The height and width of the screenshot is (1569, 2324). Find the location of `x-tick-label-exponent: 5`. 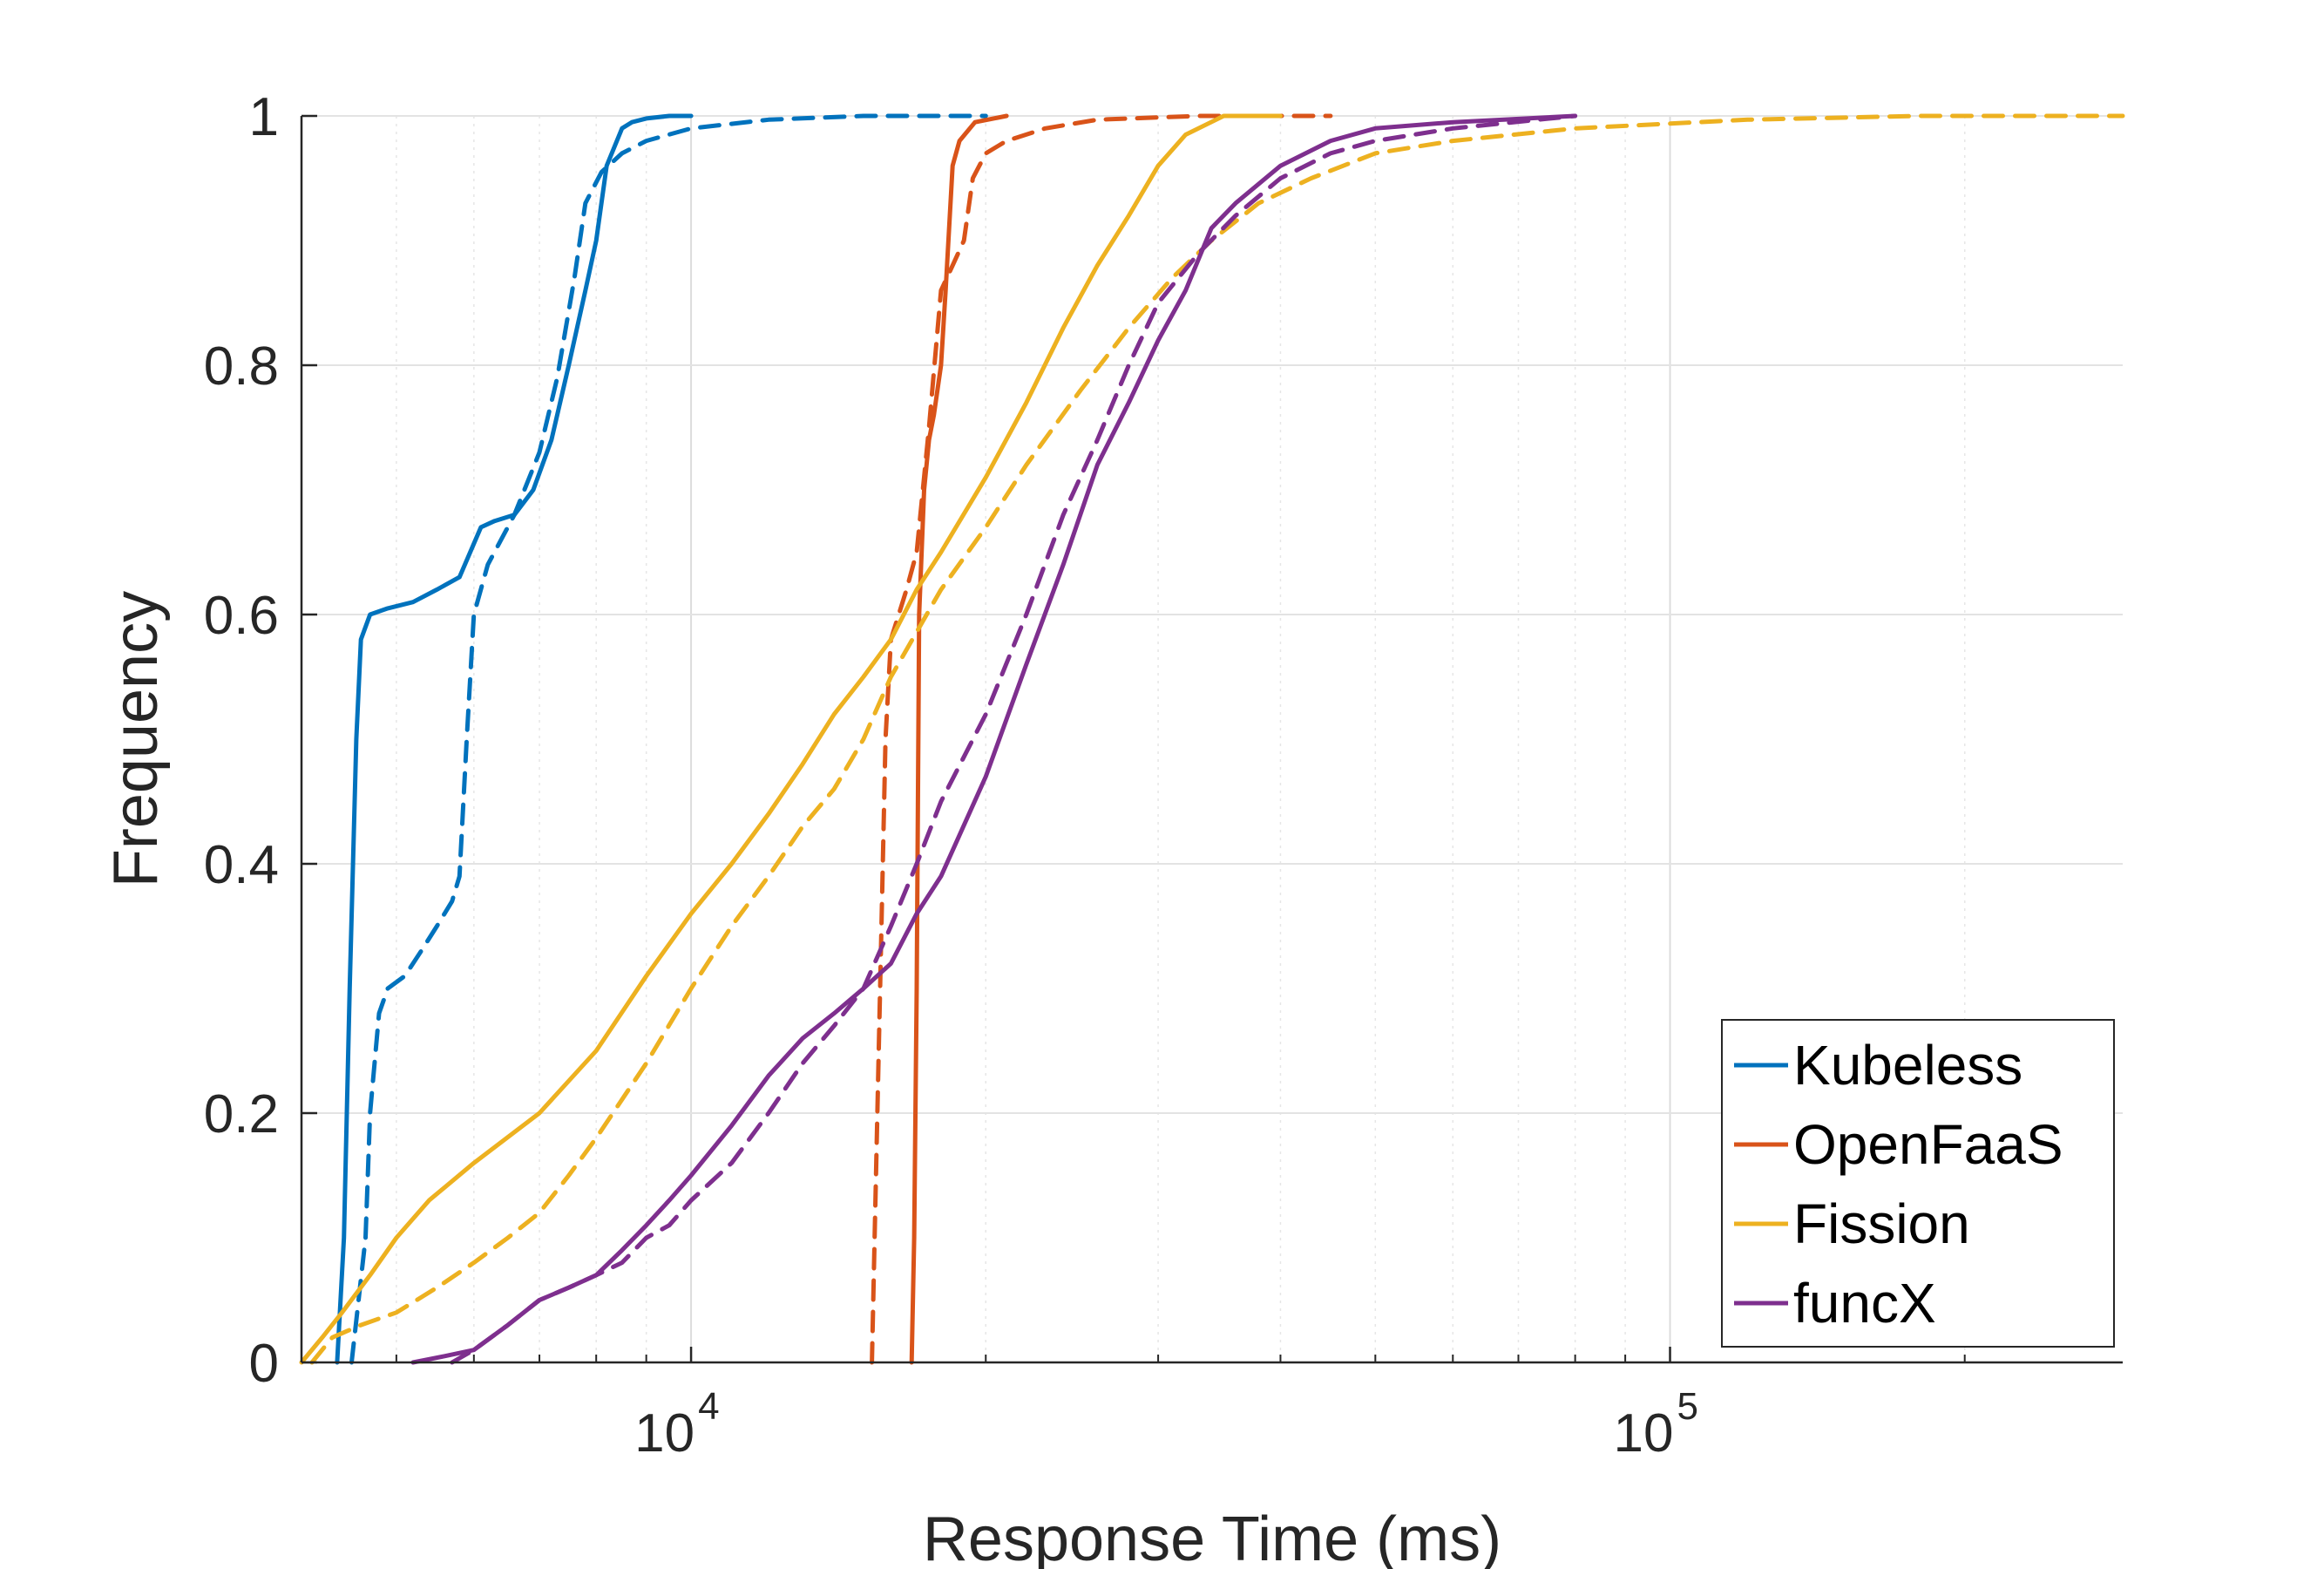

x-tick-label-exponent: 5 is located at coordinates (1688, 1407).